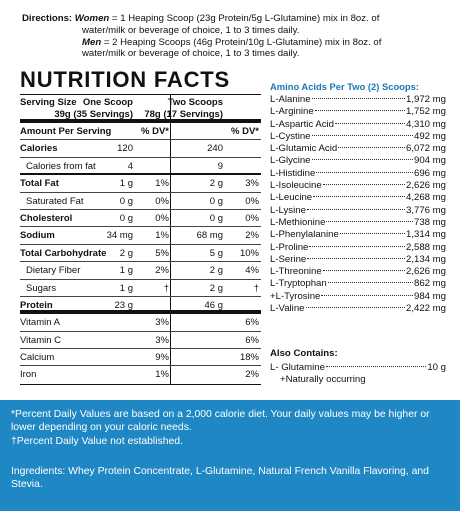  I want to click on directions-label: Directions:, so click(47, 18).